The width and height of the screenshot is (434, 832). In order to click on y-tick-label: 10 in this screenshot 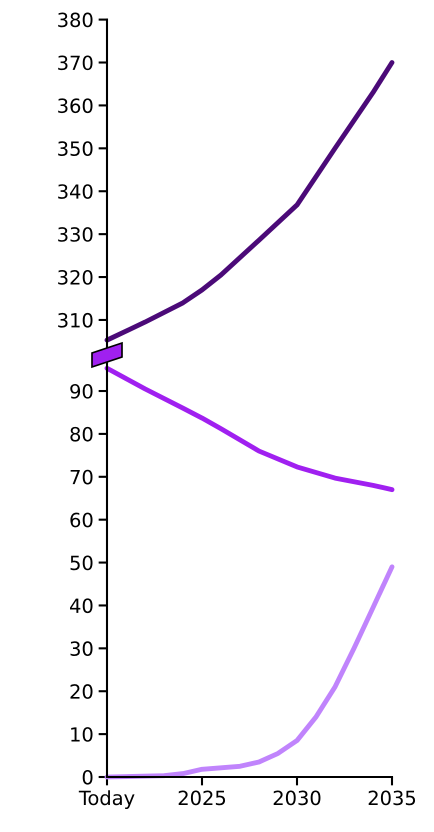, I will do `click(82, 734)`.